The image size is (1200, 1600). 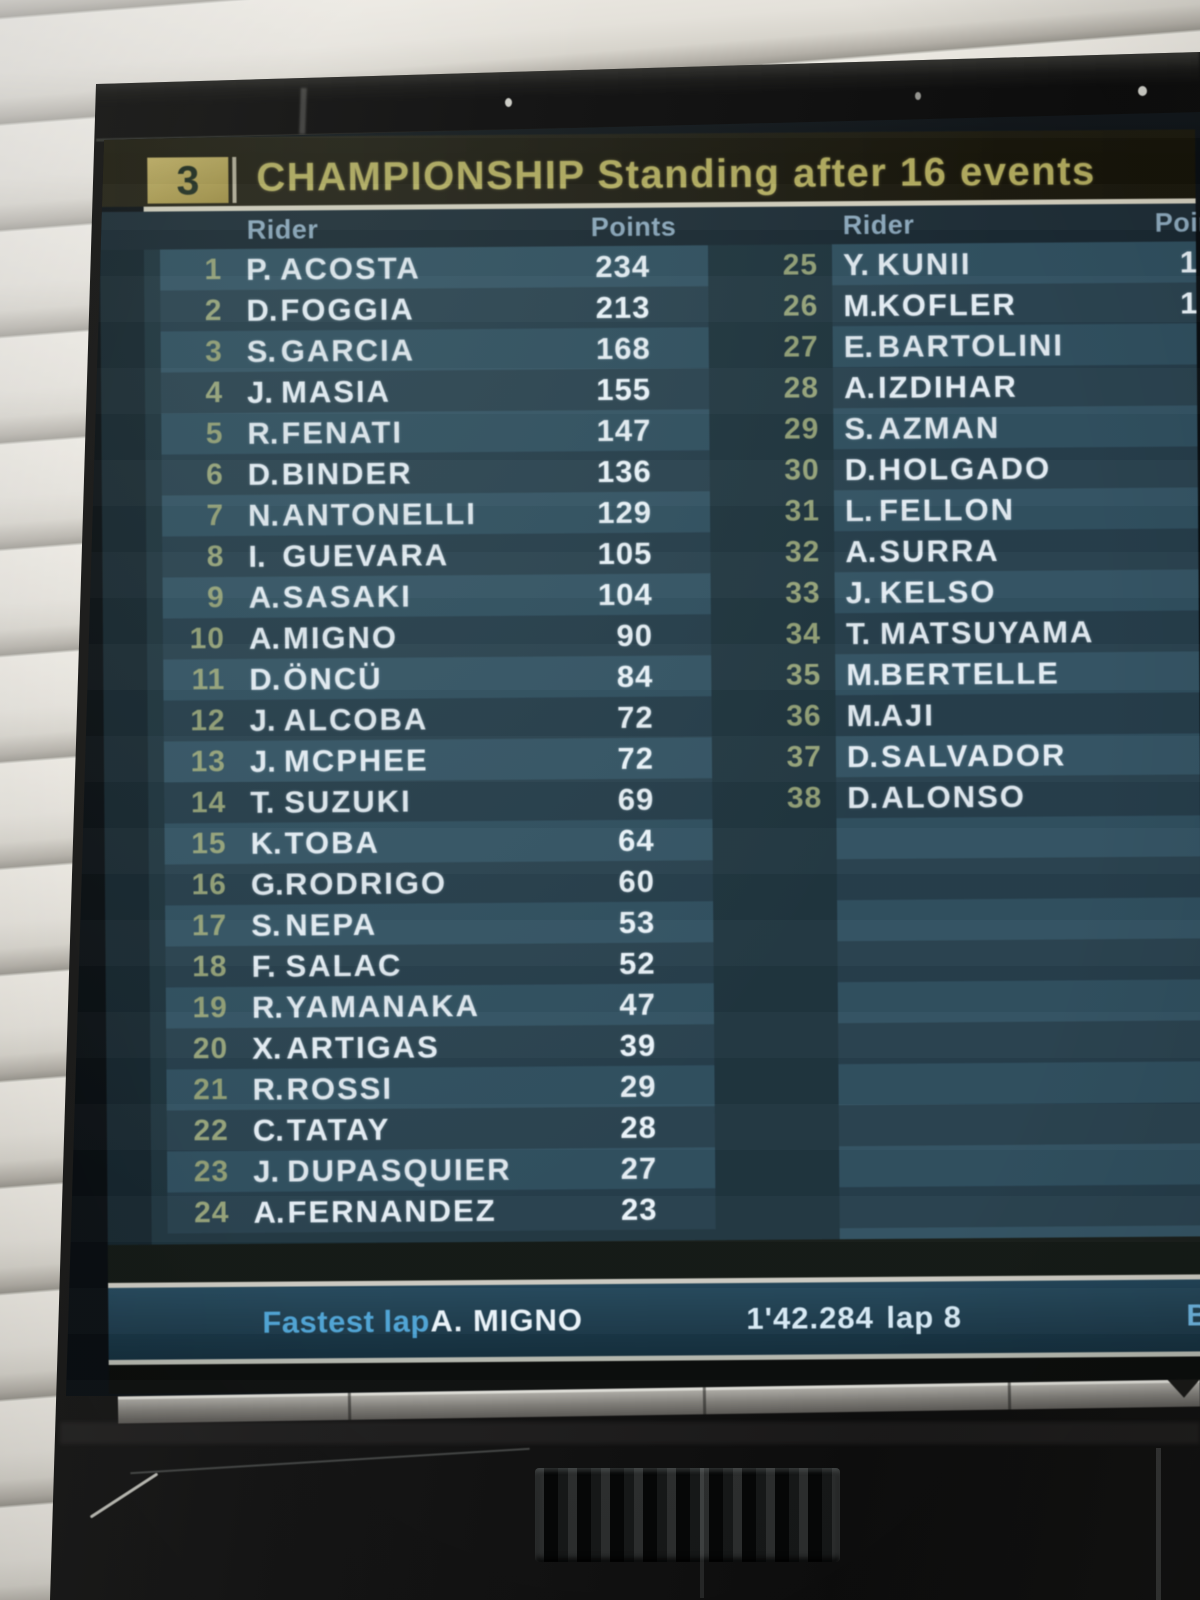 What do you see at coordinates (636, 758) in the screenshot?
I see `rider-points: 72` at bounding box center [636, 758].